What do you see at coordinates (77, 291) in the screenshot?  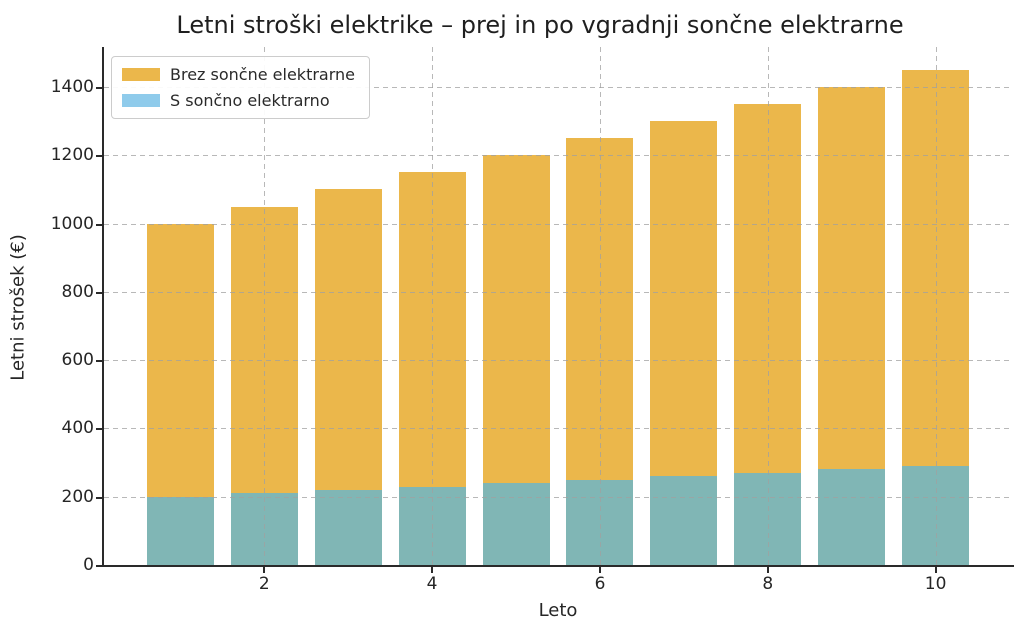 I see `y-tick-label-800: 800` at bounding box center [77, 291].